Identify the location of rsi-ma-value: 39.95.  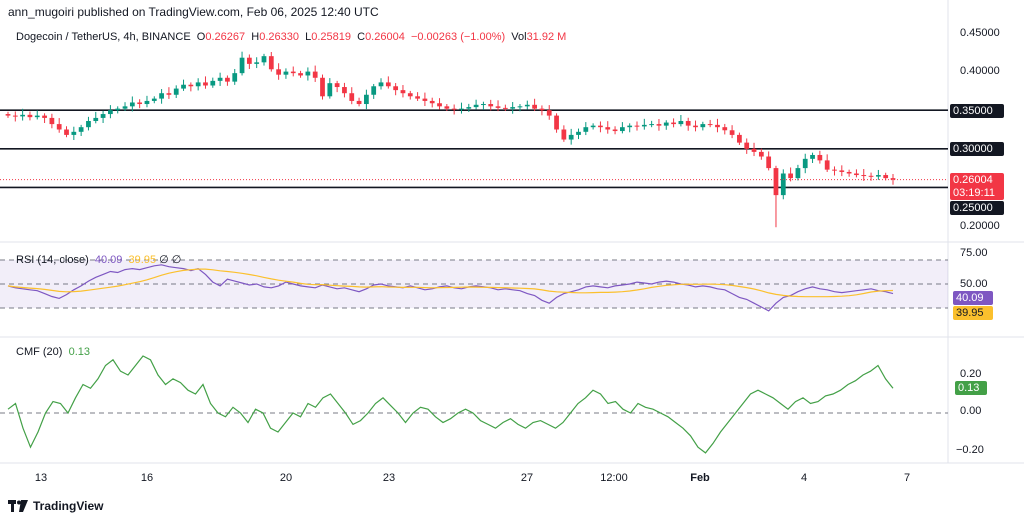
(142, 260).